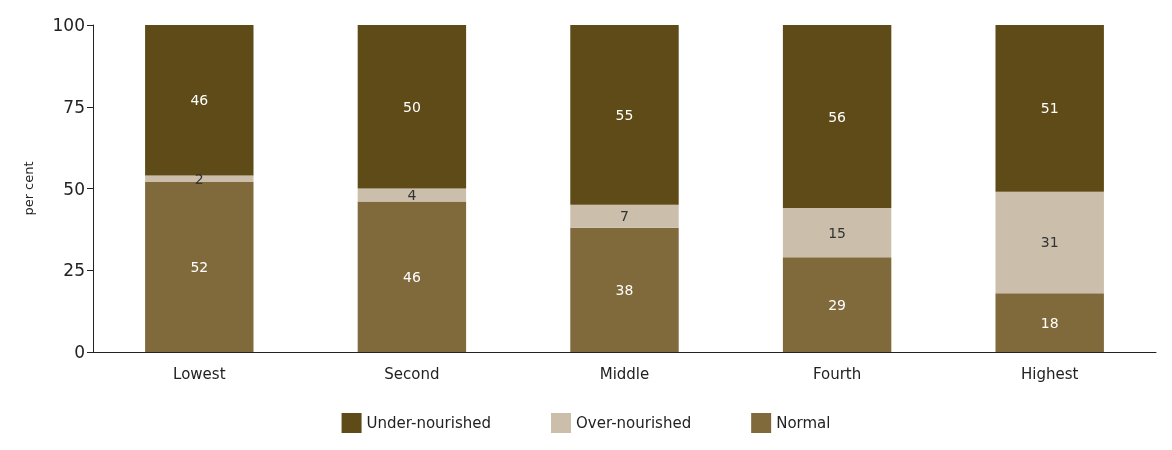 This screenshot has height=450, width=1172. Describe the element at coordinates (412, 373) in the screenshot. I see `x-tick-label: Second` at that location.